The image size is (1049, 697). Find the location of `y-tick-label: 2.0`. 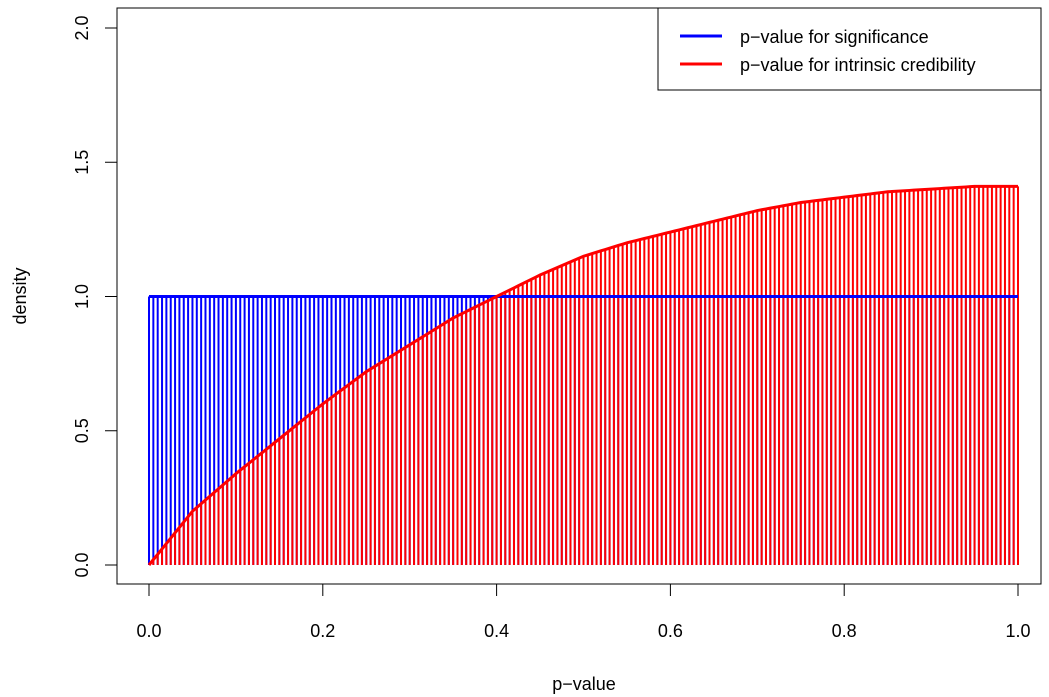

y-tick-label: 2.0 is located at coordinates (82, 27).